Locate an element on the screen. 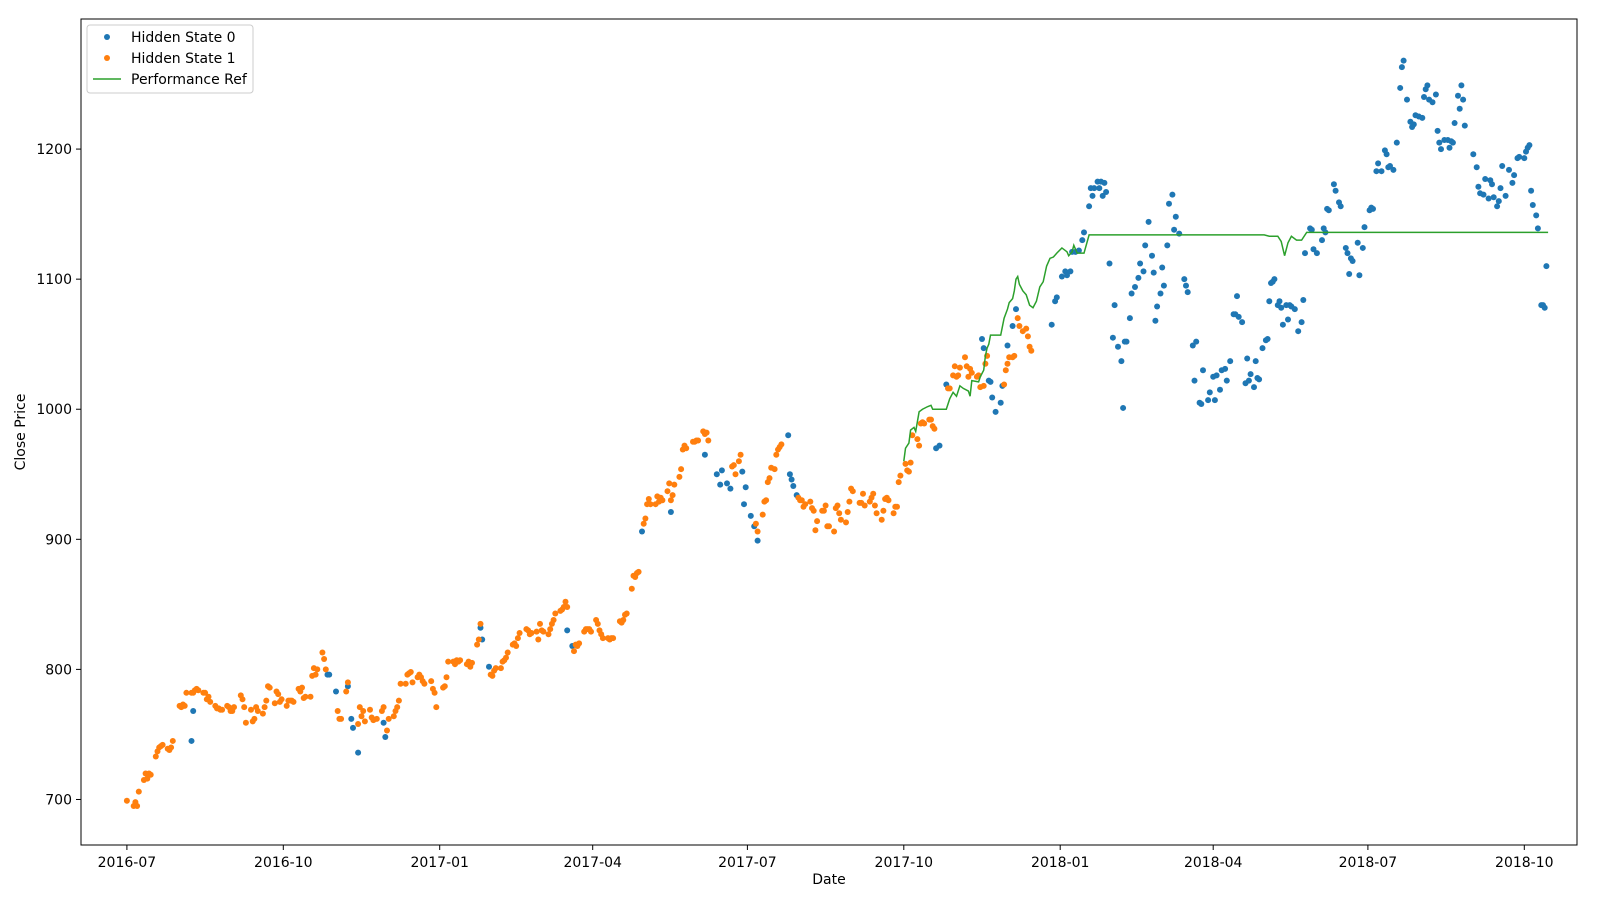  x-axis-label: Date is located at coordinates (828, 880).